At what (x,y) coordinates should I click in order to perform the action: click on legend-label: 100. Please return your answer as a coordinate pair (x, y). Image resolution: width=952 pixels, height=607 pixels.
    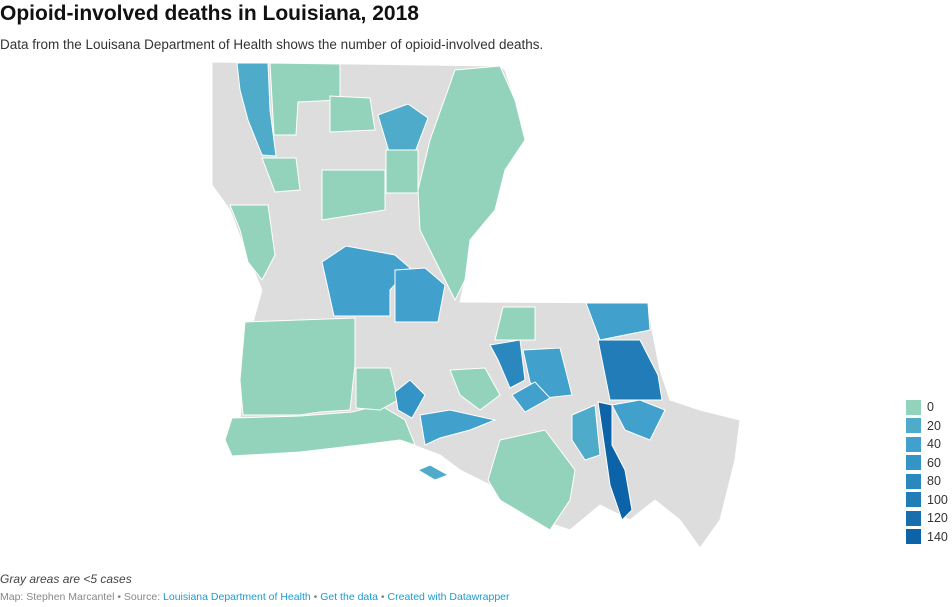
    Looking at the image, I should click on (937, 499).